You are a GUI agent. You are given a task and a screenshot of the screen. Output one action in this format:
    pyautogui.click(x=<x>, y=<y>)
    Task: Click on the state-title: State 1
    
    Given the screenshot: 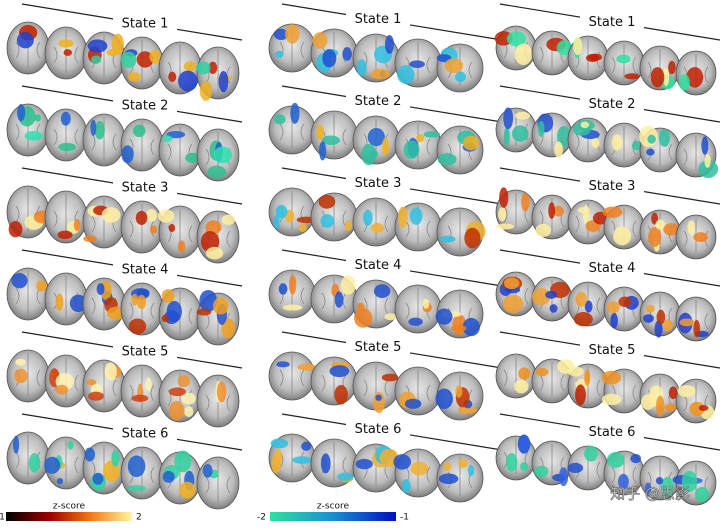 What is the action you would take?
    pyautogui.click(x=145, y=24)
    